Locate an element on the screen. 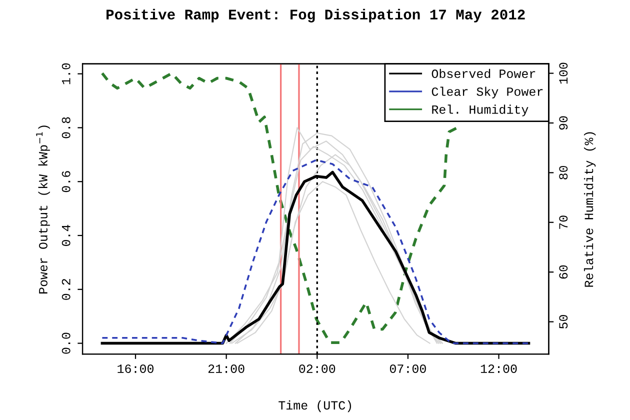 The width and height of the screenshot is (630, 420). x-tick-label: 16:00 is located at coordinates (136, 368).